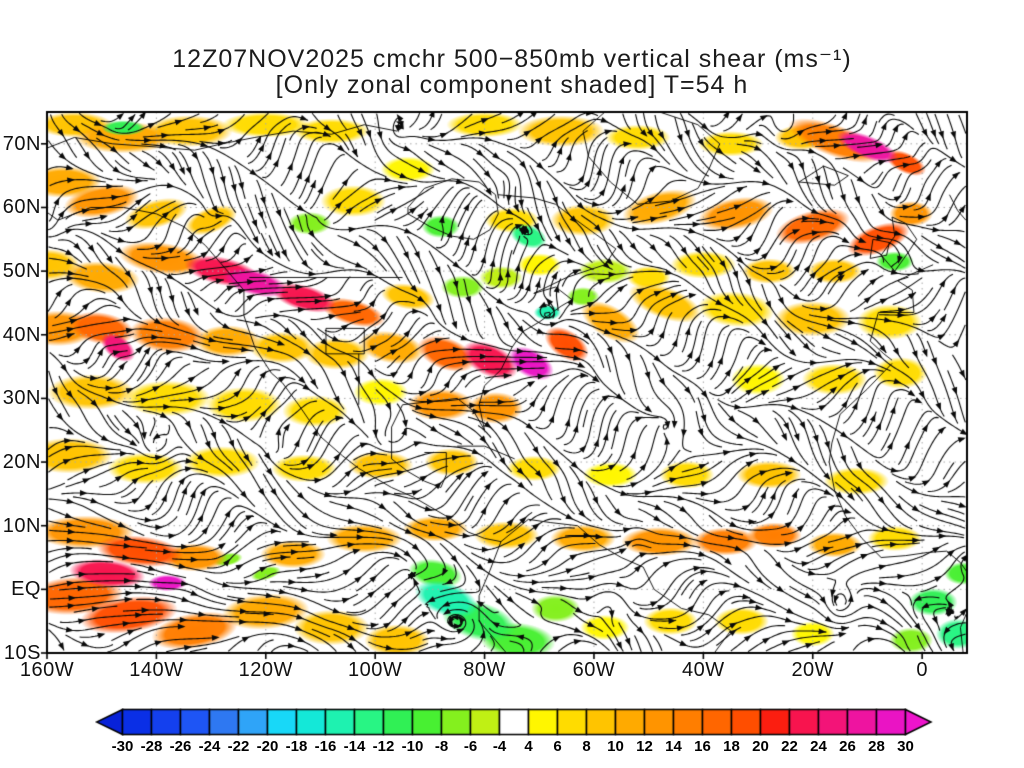 This screenshot has height=768, width=1024. What do you see at coordinates (813, 670) in the screenshot?
I see `lon-tick-label-20W: 20W` at bounding box center [813, 670].